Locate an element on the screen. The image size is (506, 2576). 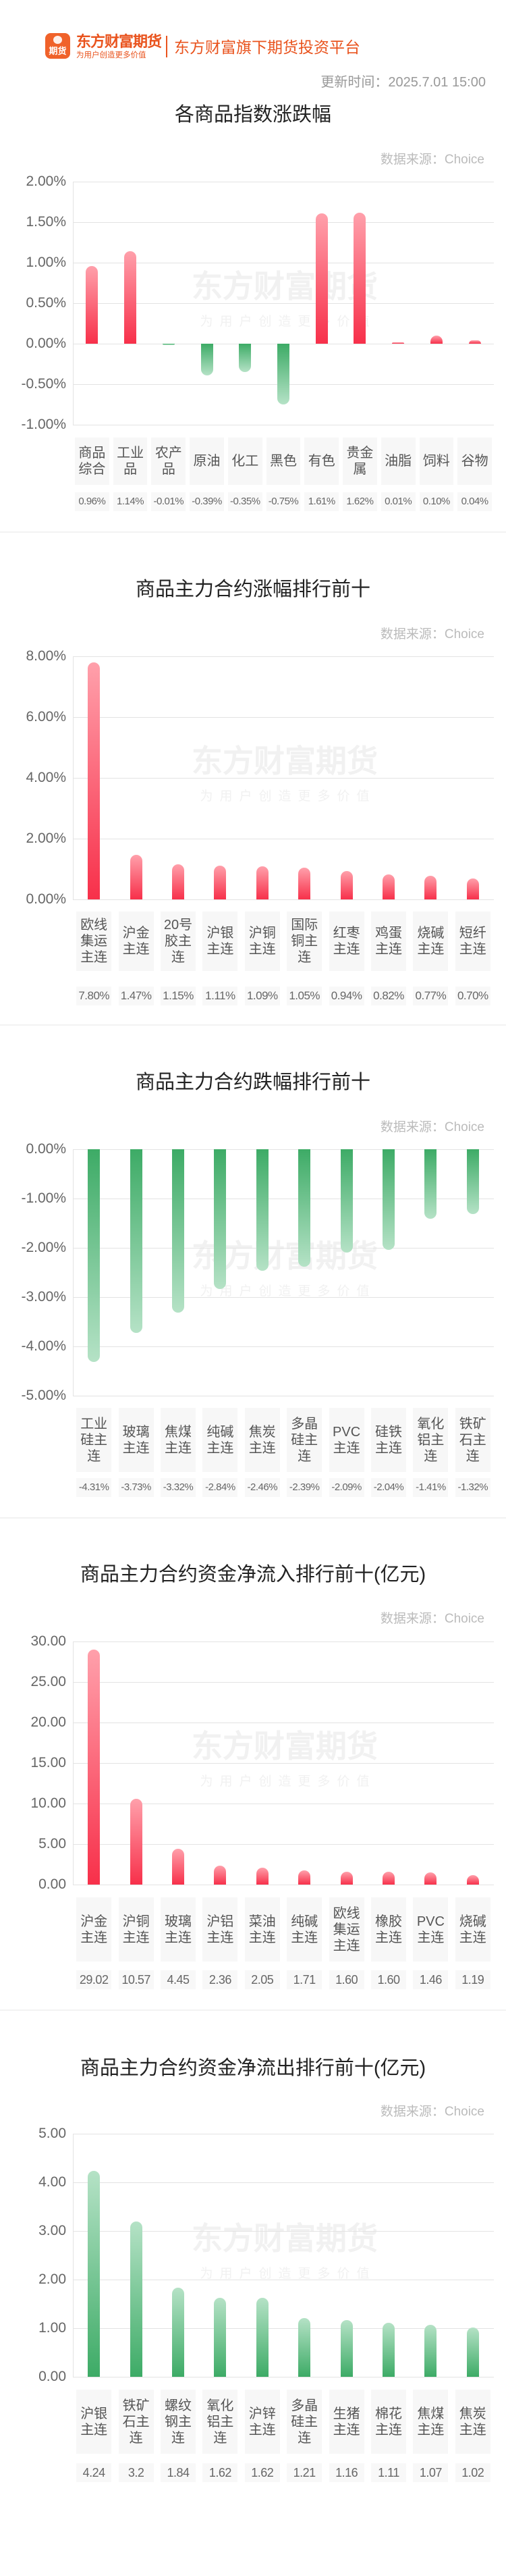
update-value: 2025.7.01 15:00 is located at coordinates (437, 82).